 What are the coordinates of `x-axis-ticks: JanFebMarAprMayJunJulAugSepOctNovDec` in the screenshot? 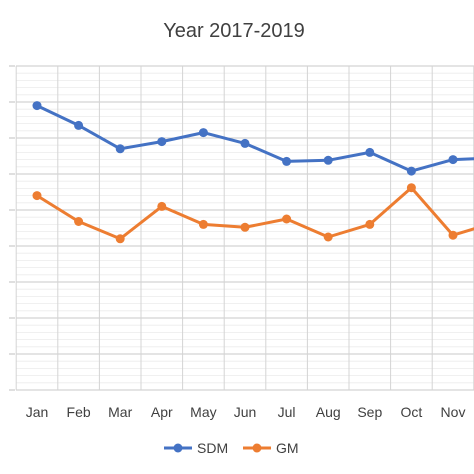 It's located at (246, 412).